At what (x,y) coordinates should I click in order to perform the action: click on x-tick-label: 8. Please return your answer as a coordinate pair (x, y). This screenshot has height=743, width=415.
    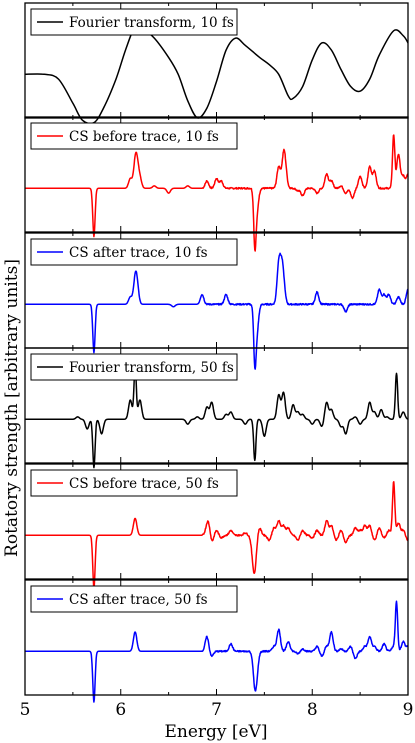
    Looking at the image, I should click on (312, 710).